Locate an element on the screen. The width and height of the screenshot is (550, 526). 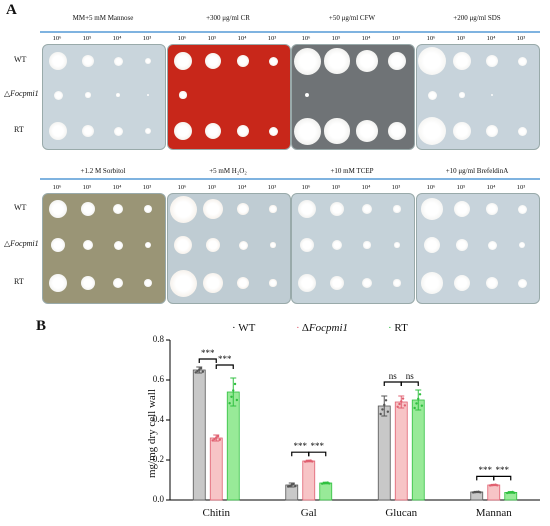
legend-mutant-prefix: Δ is located at coordinates (305, 328).